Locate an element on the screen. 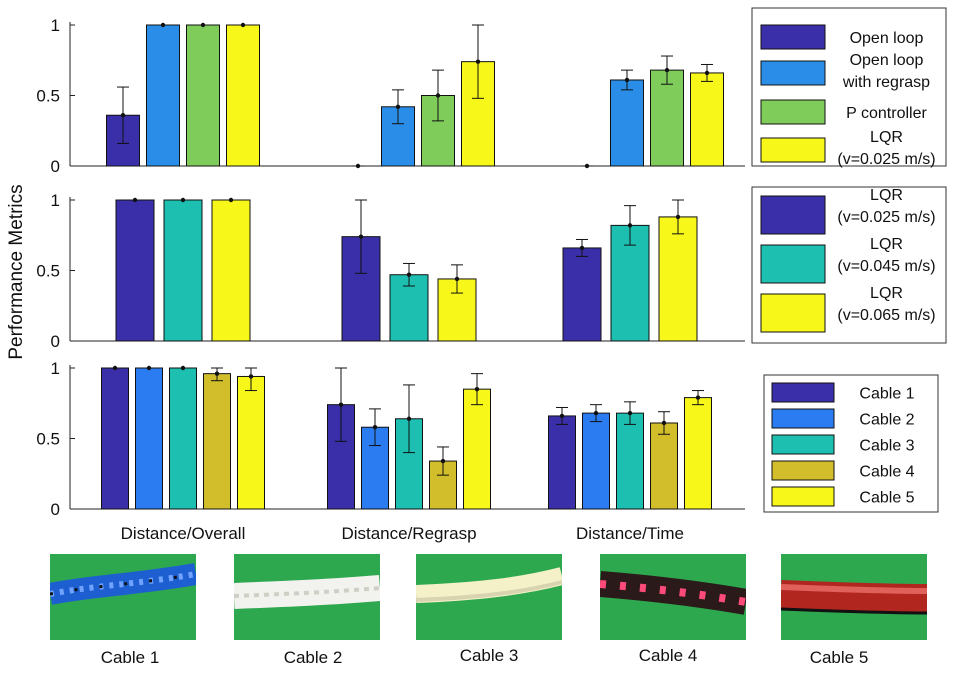 This screenshot has width=957, height=676. x-tick-label: Distance/Time is located at coordinates (630, 533).